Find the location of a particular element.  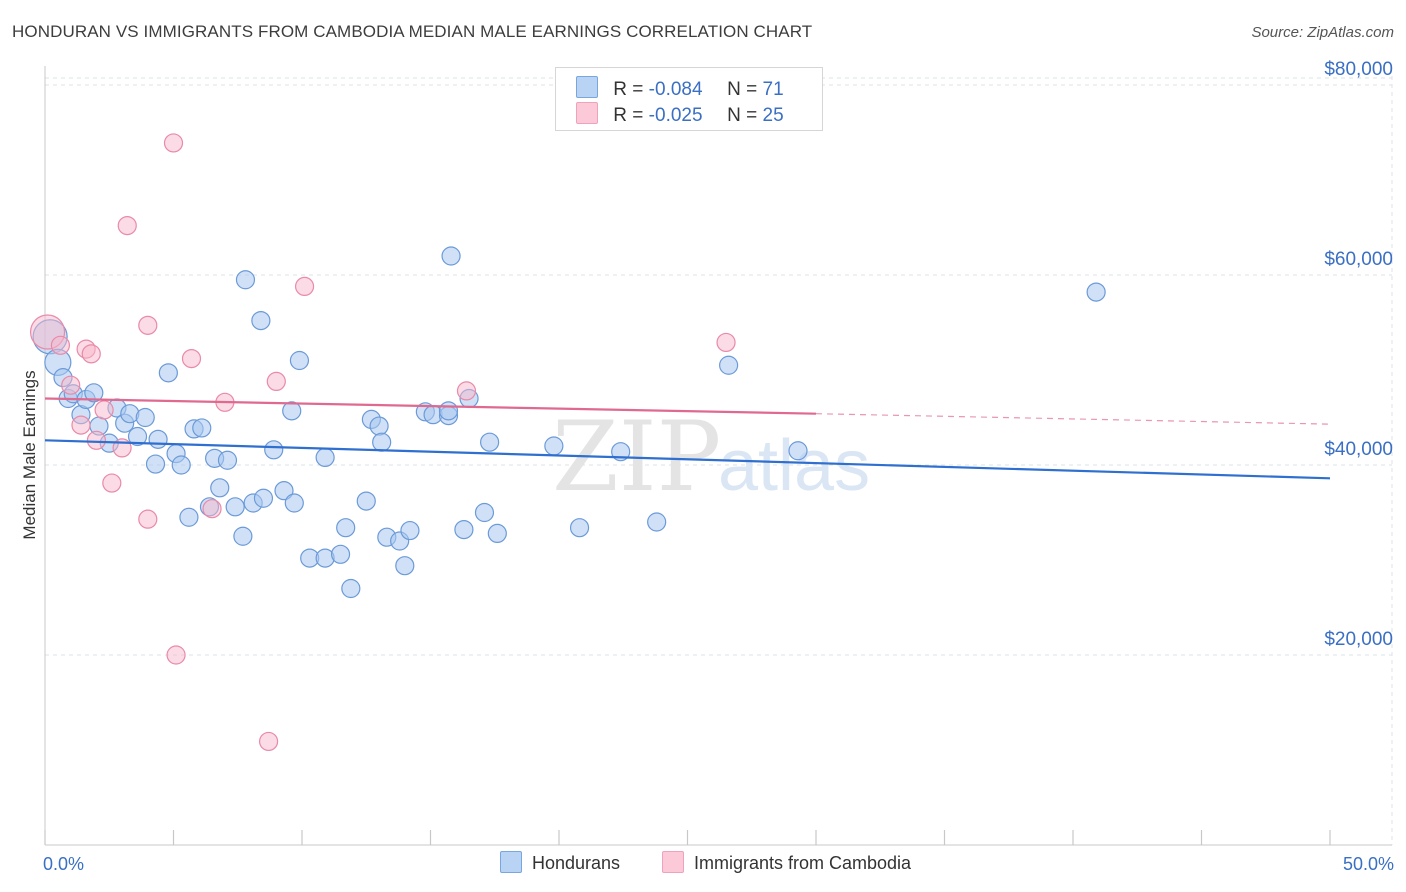

legend-row-cambodia: R = -0.025 N = 25 is located at coordinates (680, 114).